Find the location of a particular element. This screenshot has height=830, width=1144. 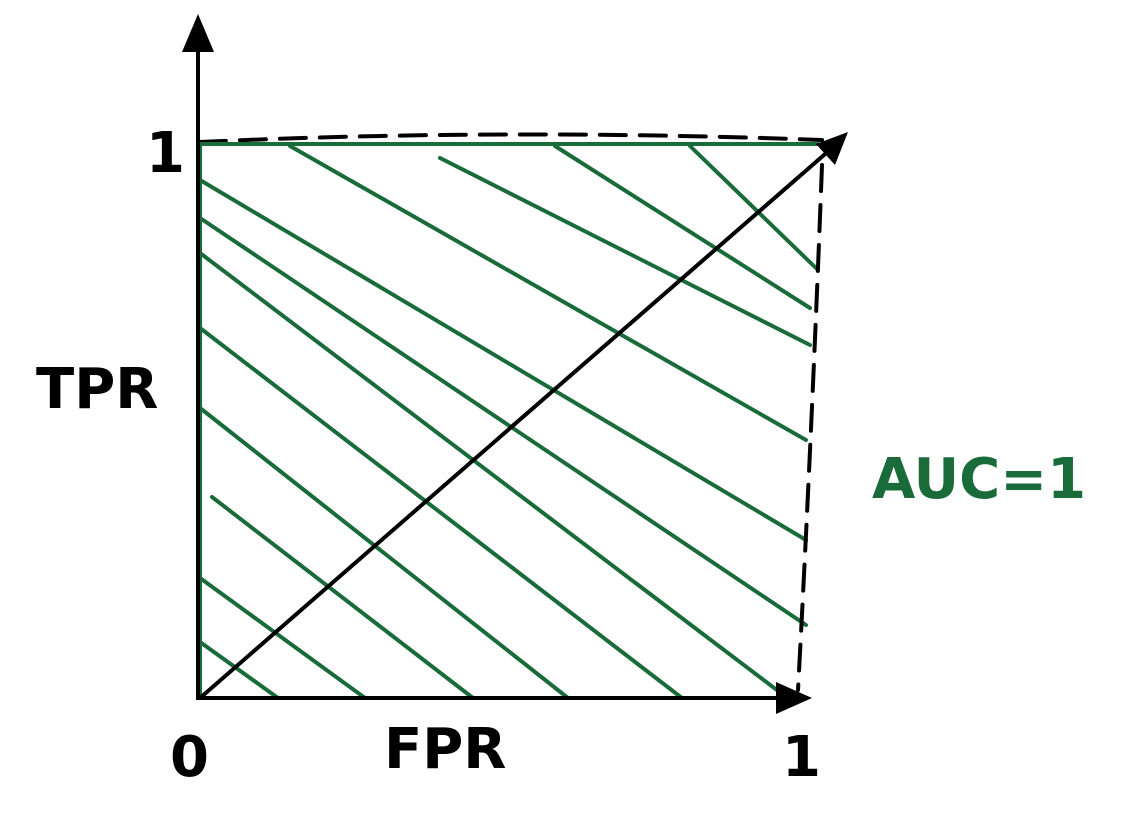

y-axis-label: TPR is located at coordinates (97, 389).